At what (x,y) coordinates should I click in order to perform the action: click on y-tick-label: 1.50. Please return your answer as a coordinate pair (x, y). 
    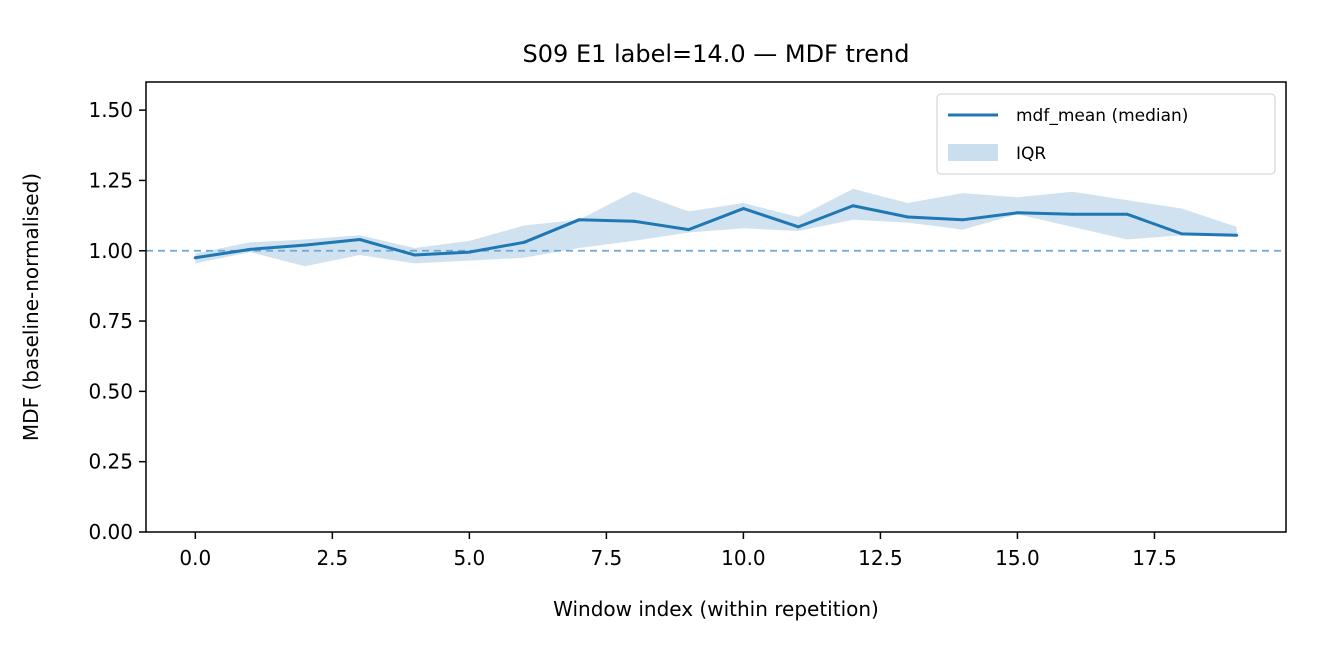
    Looking at the image, I should click on (110, 110).